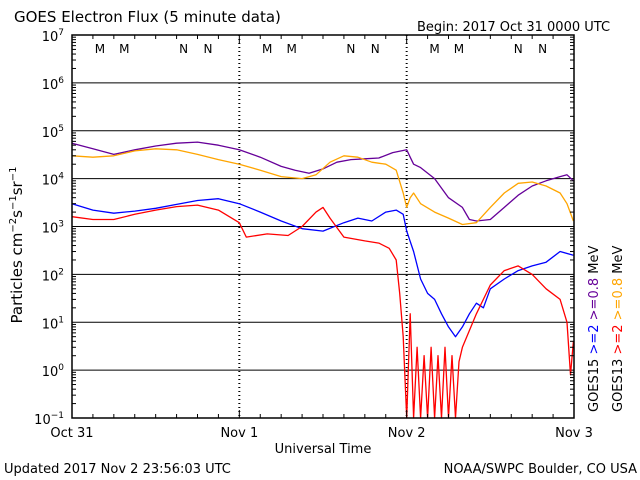 The image size is (640, 480). Describe the element at coordinates (71, 433) in the screenshot. I see `x-tick-label: Oct 31` at that location.